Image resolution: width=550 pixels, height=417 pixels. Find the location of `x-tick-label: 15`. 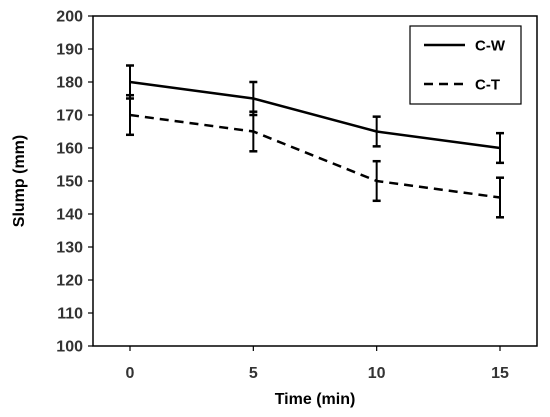

x-tick-label: 15 is located at coordinates (500, 373).